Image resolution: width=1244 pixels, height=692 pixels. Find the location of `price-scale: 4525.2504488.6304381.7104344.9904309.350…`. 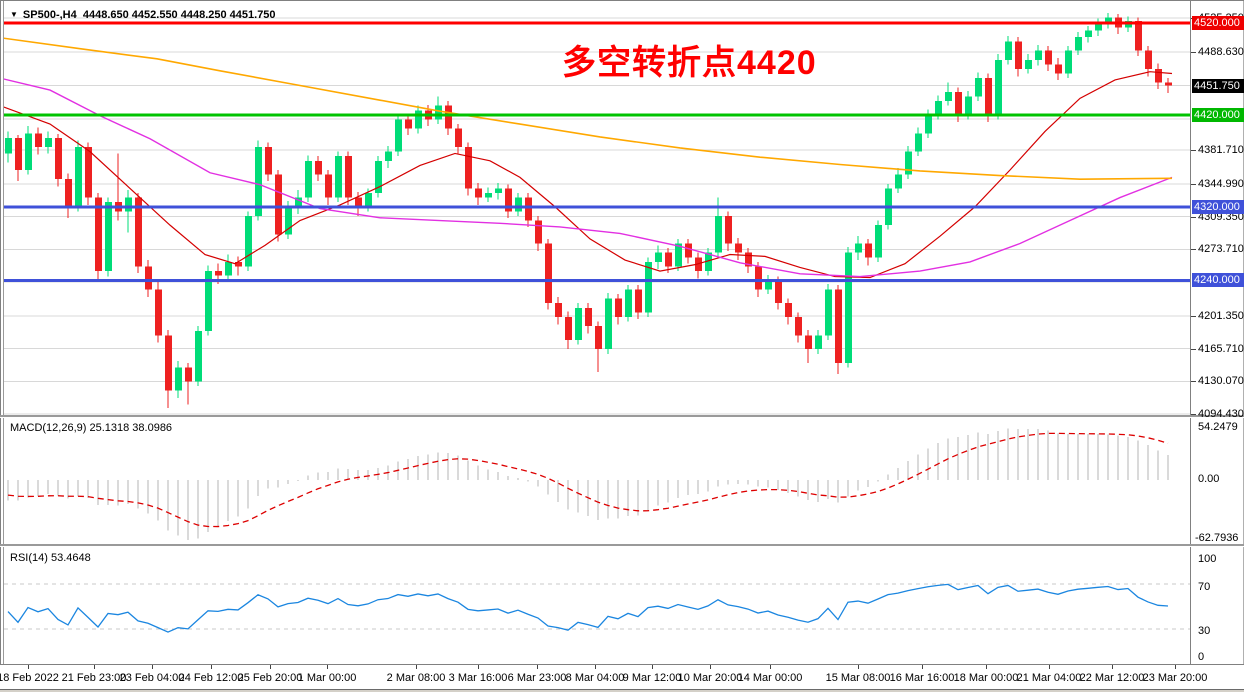

price-scale: 4525.2504488.6304381.7104344.9904309.350… is located at coordinates (1217, 332).